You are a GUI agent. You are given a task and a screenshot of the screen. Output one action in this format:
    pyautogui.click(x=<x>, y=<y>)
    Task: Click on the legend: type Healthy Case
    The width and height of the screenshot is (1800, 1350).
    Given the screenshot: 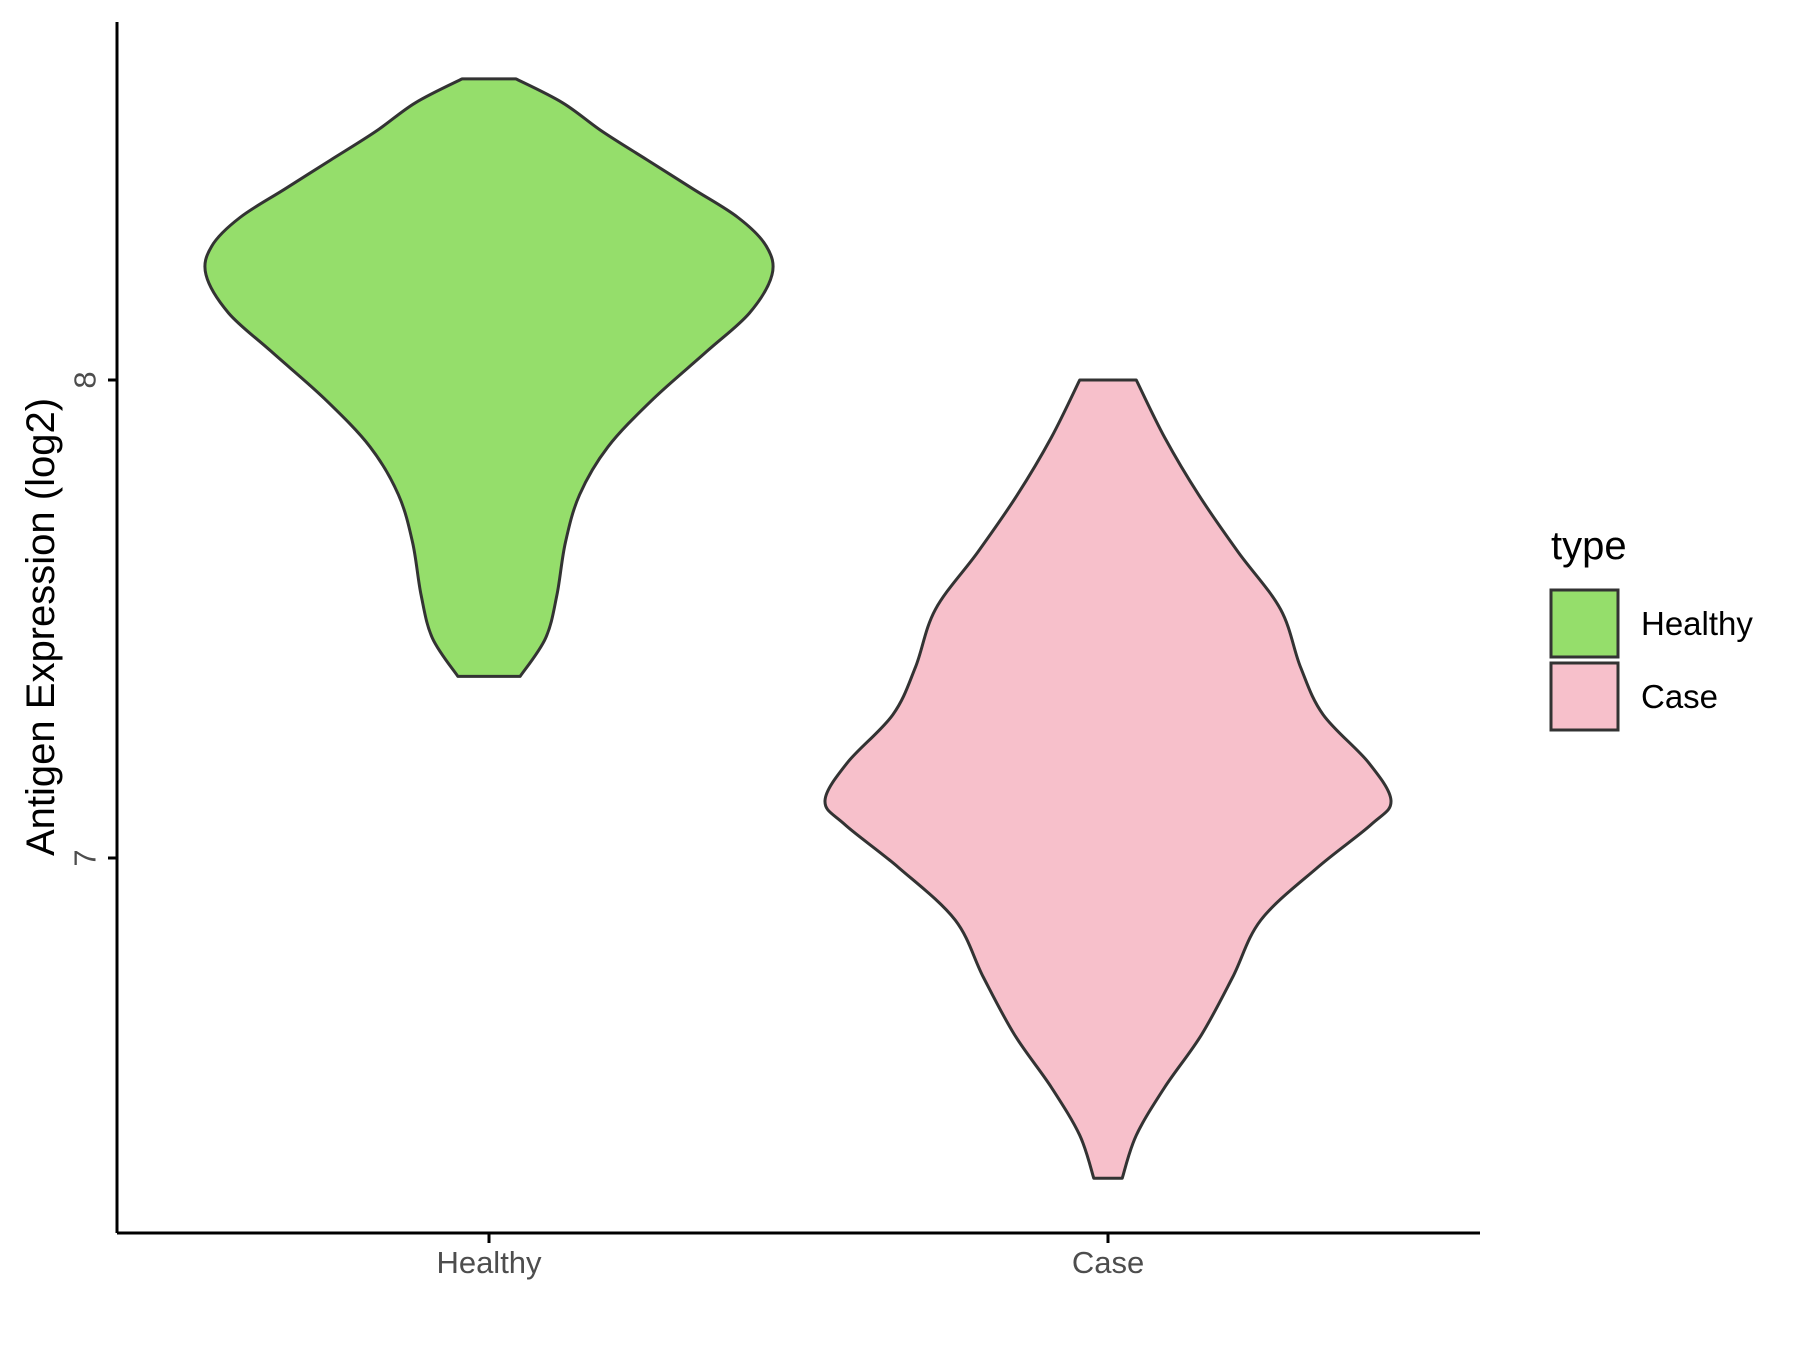 What is the action you would take?
    pyautogui.click(x=1651, y=628)
    